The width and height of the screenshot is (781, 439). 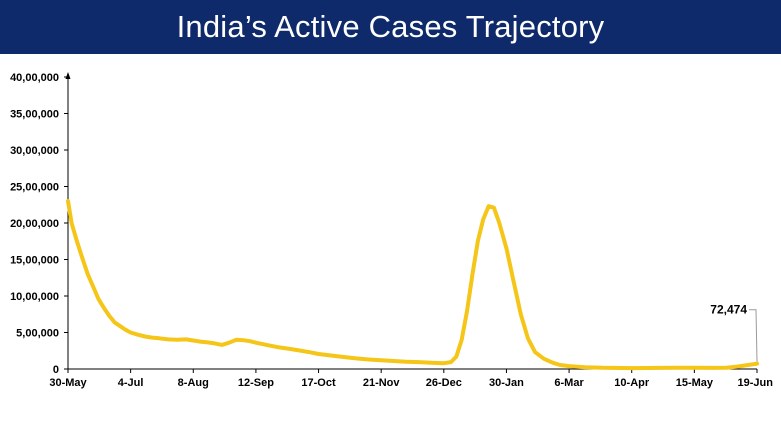 What do you see at coordinates (34, 188) in the screenshot?
I see `y-tick-label: 25,00,000` at bounding box center [34, 188].